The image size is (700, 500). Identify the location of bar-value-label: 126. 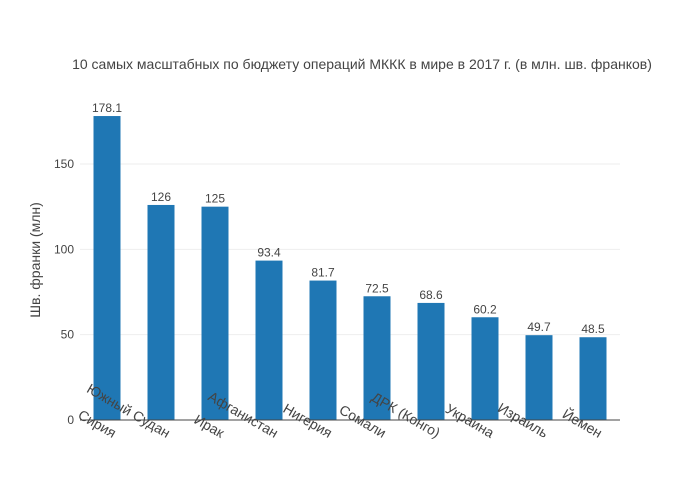
(161, 197).